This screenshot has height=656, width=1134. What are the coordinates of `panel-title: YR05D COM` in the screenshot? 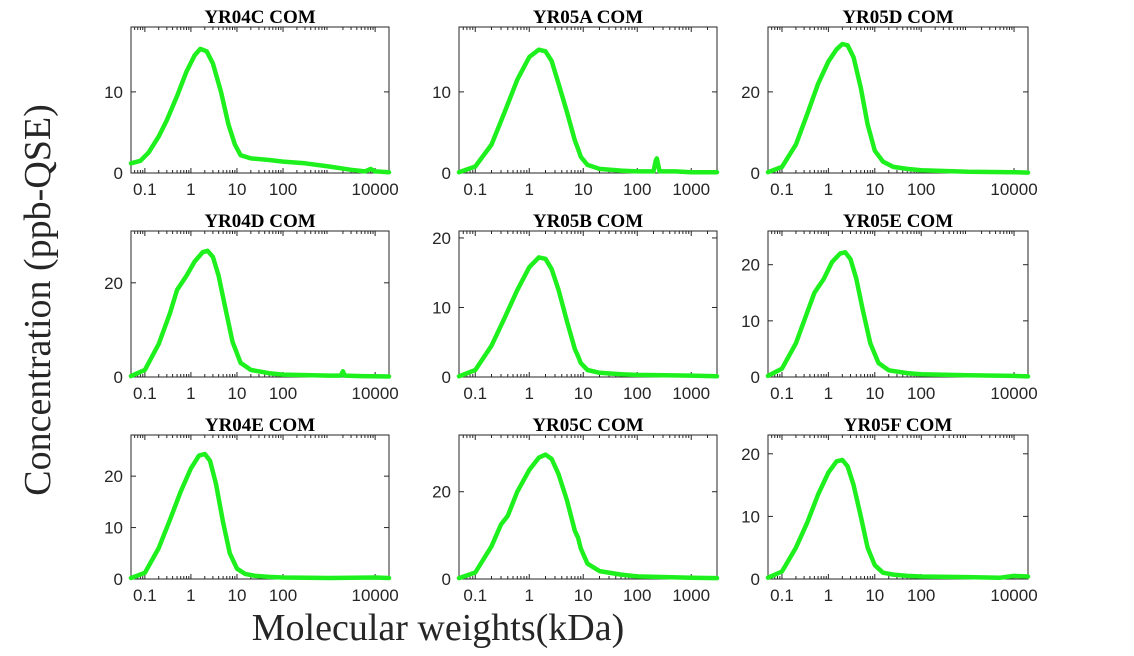 It's located at (897, 17).